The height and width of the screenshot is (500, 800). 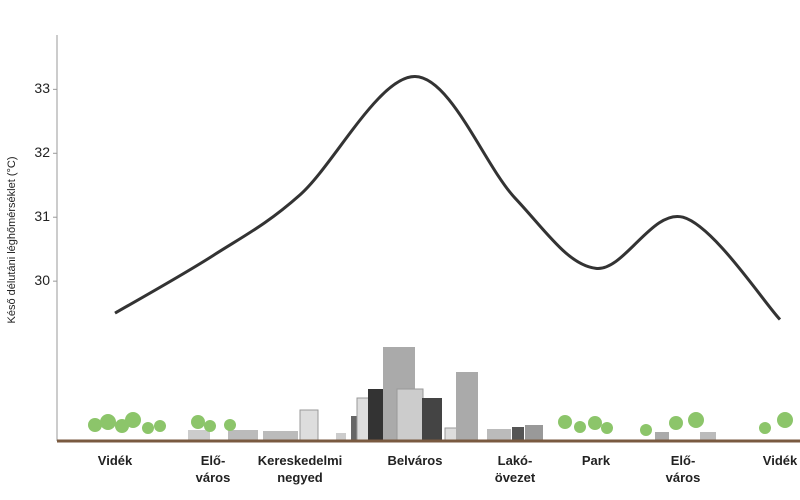 What do you see at coordinates (300, 469) in the screenshot?
I see `x-tick-label: Kereskedelmi negyed` at bounding box center [300, 469].